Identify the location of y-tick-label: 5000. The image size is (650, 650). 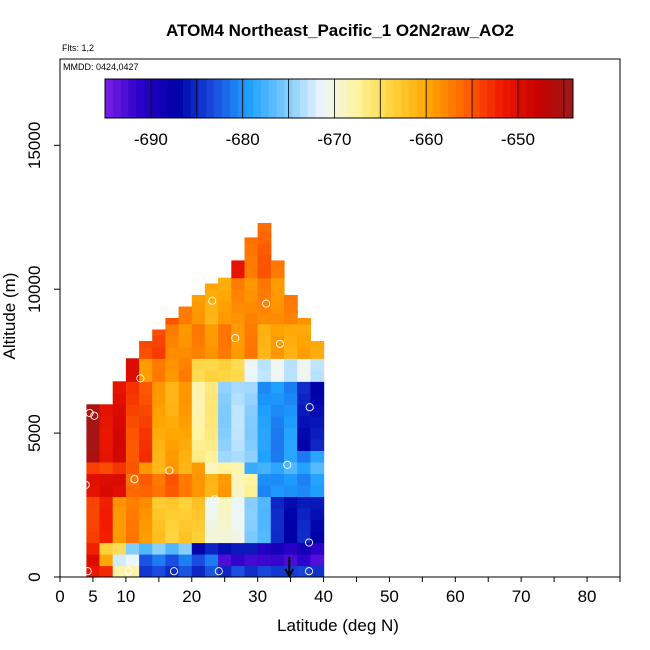
(34, 433).